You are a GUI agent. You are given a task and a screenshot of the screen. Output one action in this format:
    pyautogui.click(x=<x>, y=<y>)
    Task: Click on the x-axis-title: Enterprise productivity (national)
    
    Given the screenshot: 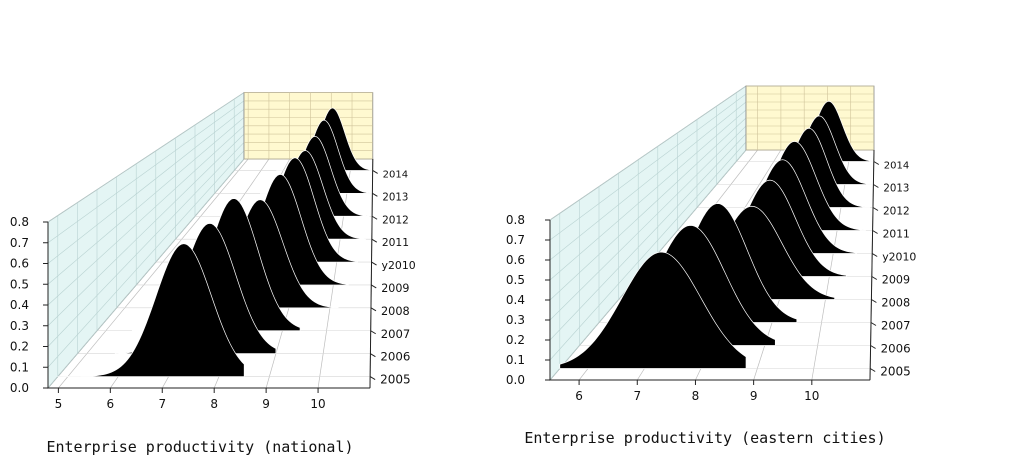 What is the action you would take?
    pyautogui.click(x=199, y=447)
    